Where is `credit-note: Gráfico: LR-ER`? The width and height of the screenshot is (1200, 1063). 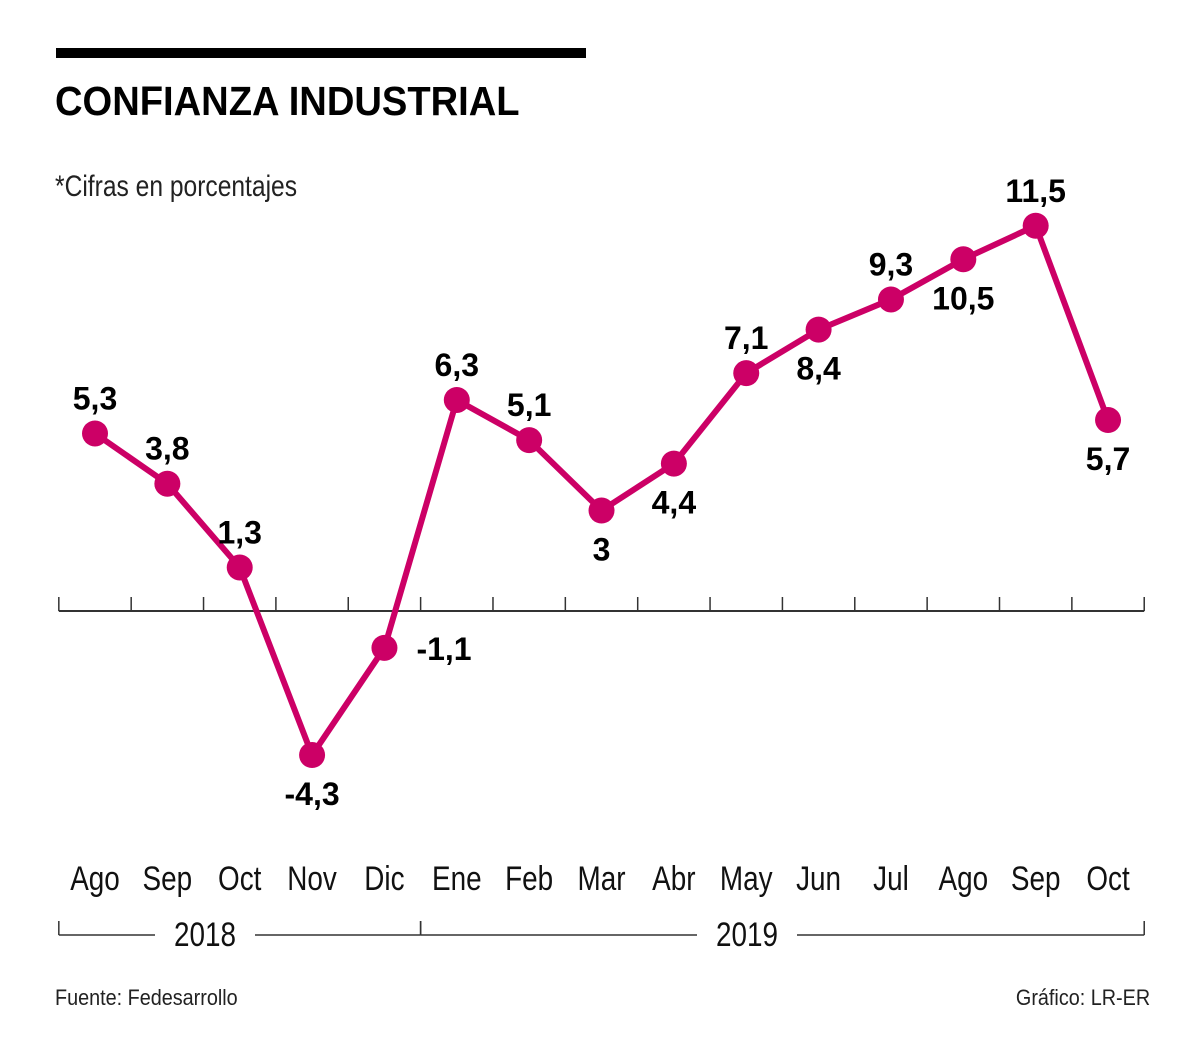 credit-note: Gráfico: LR-ER is located at coordinates (1082, 997).